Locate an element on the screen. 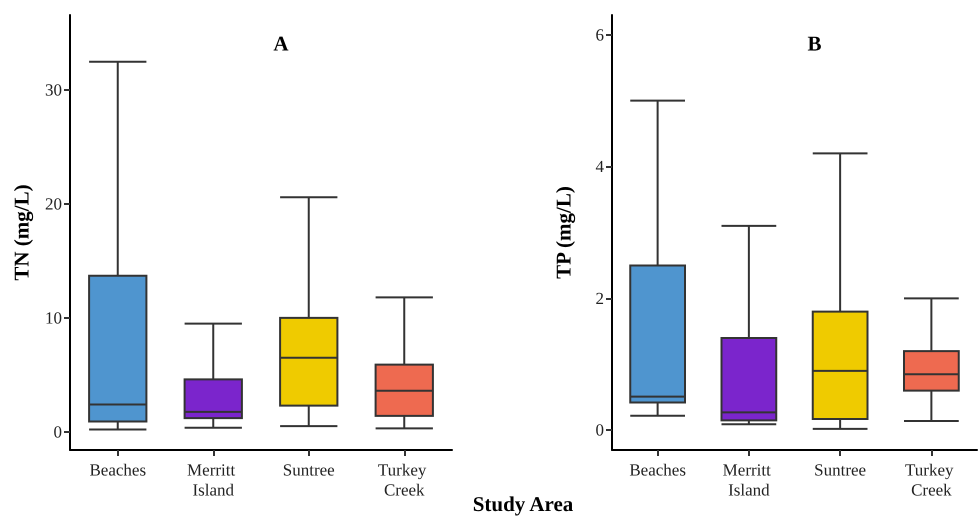  y-tick-label: 2 is located at coordinates (600, 298).